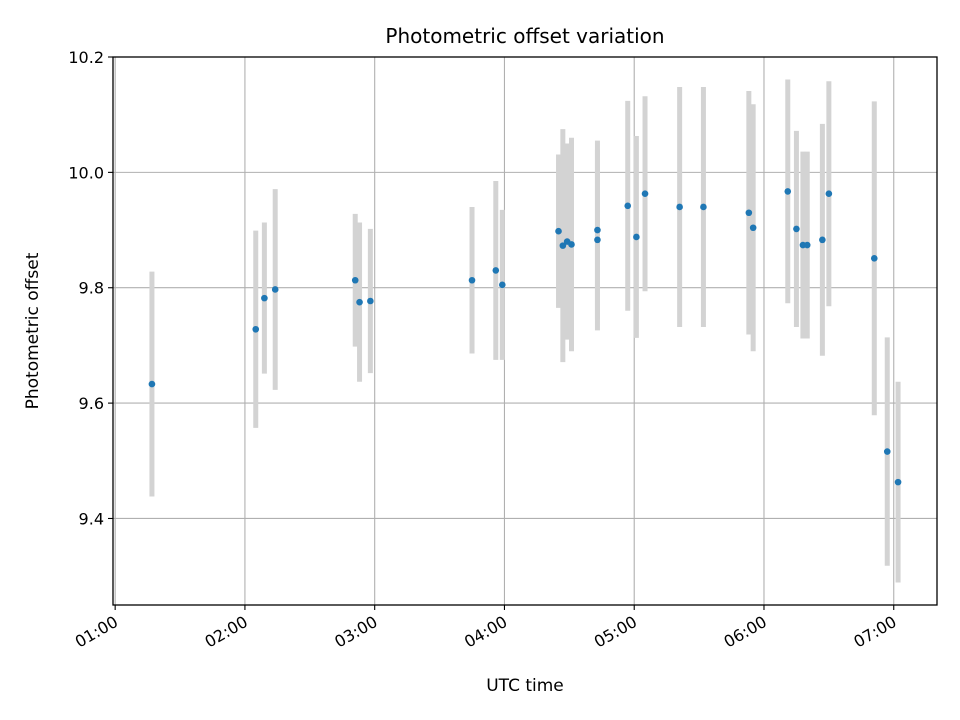 The width and height of the screenshot is (960, 720). I want to click on y-axis-label: Photometric offset, so click(33, 330).